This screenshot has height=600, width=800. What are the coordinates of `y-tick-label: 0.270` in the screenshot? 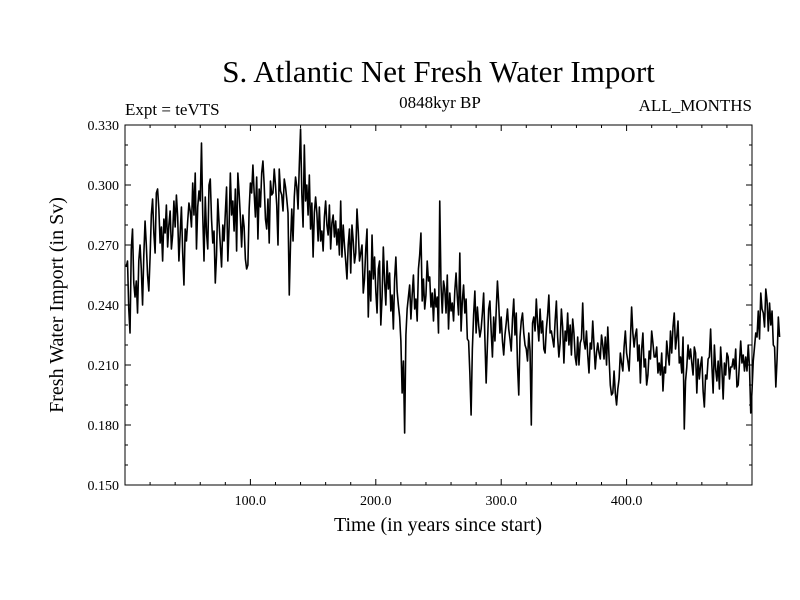 It's located at (104, 246).